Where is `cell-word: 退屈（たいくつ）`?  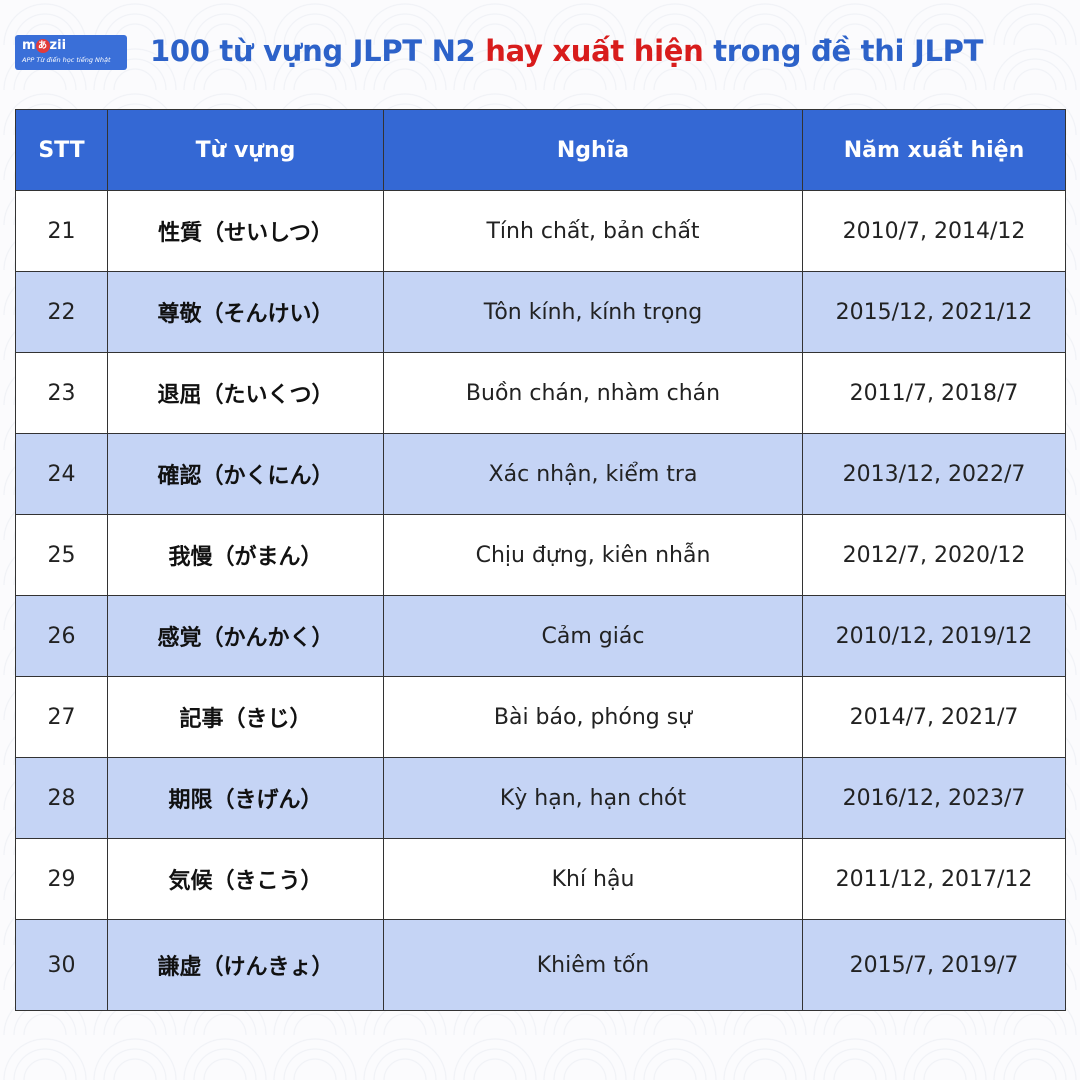
cell-word: 退屈（たいくつ） is located at coordinates (245, 393).